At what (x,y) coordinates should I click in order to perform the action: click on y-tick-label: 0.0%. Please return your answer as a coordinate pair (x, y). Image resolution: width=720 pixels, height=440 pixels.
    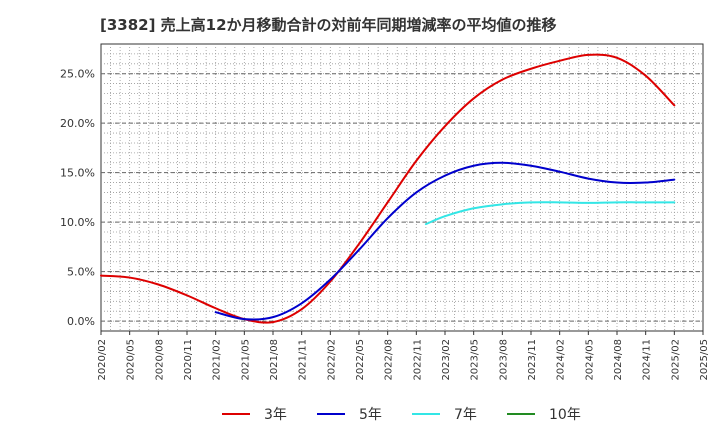
    Looking at the image, I should click on (81, 321).